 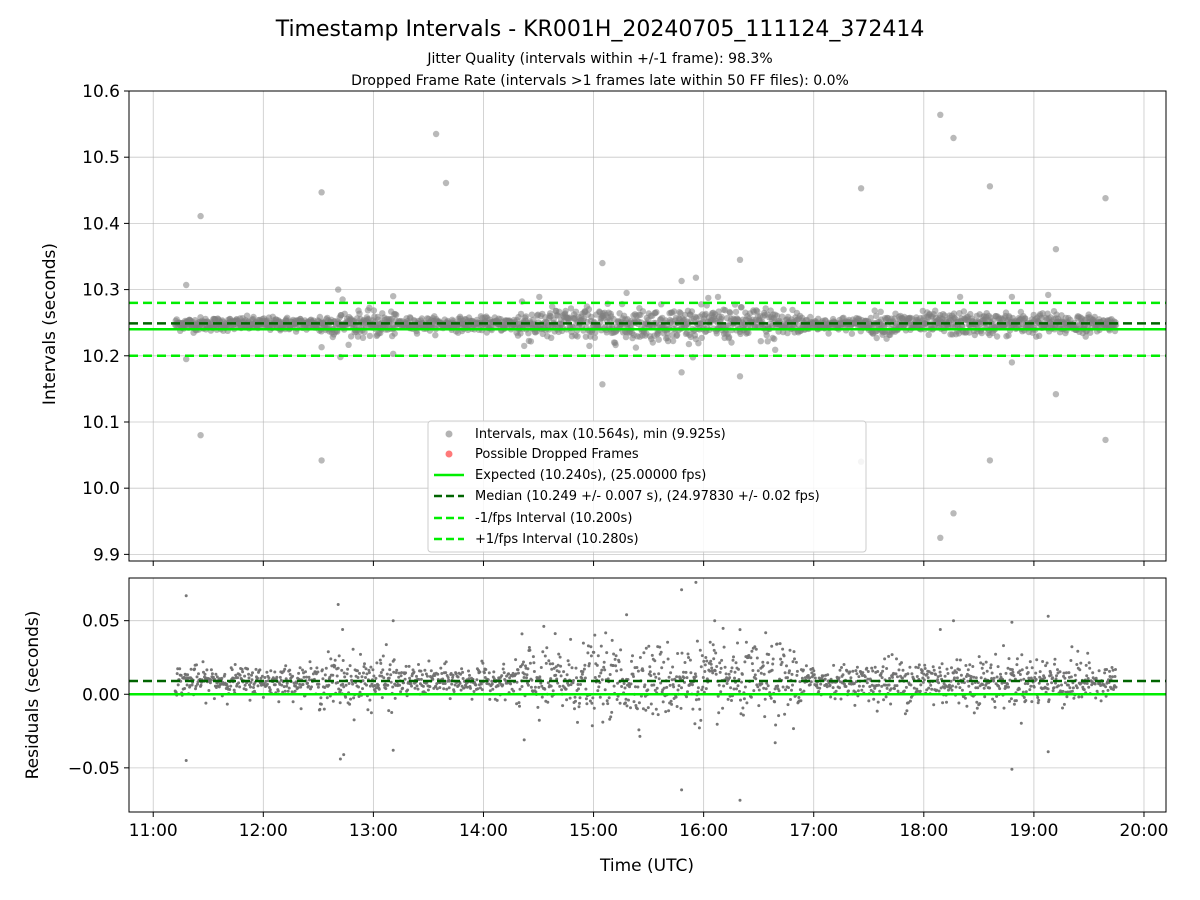 I want to click on legend-marker-intervals, so click(x=449, y=434).